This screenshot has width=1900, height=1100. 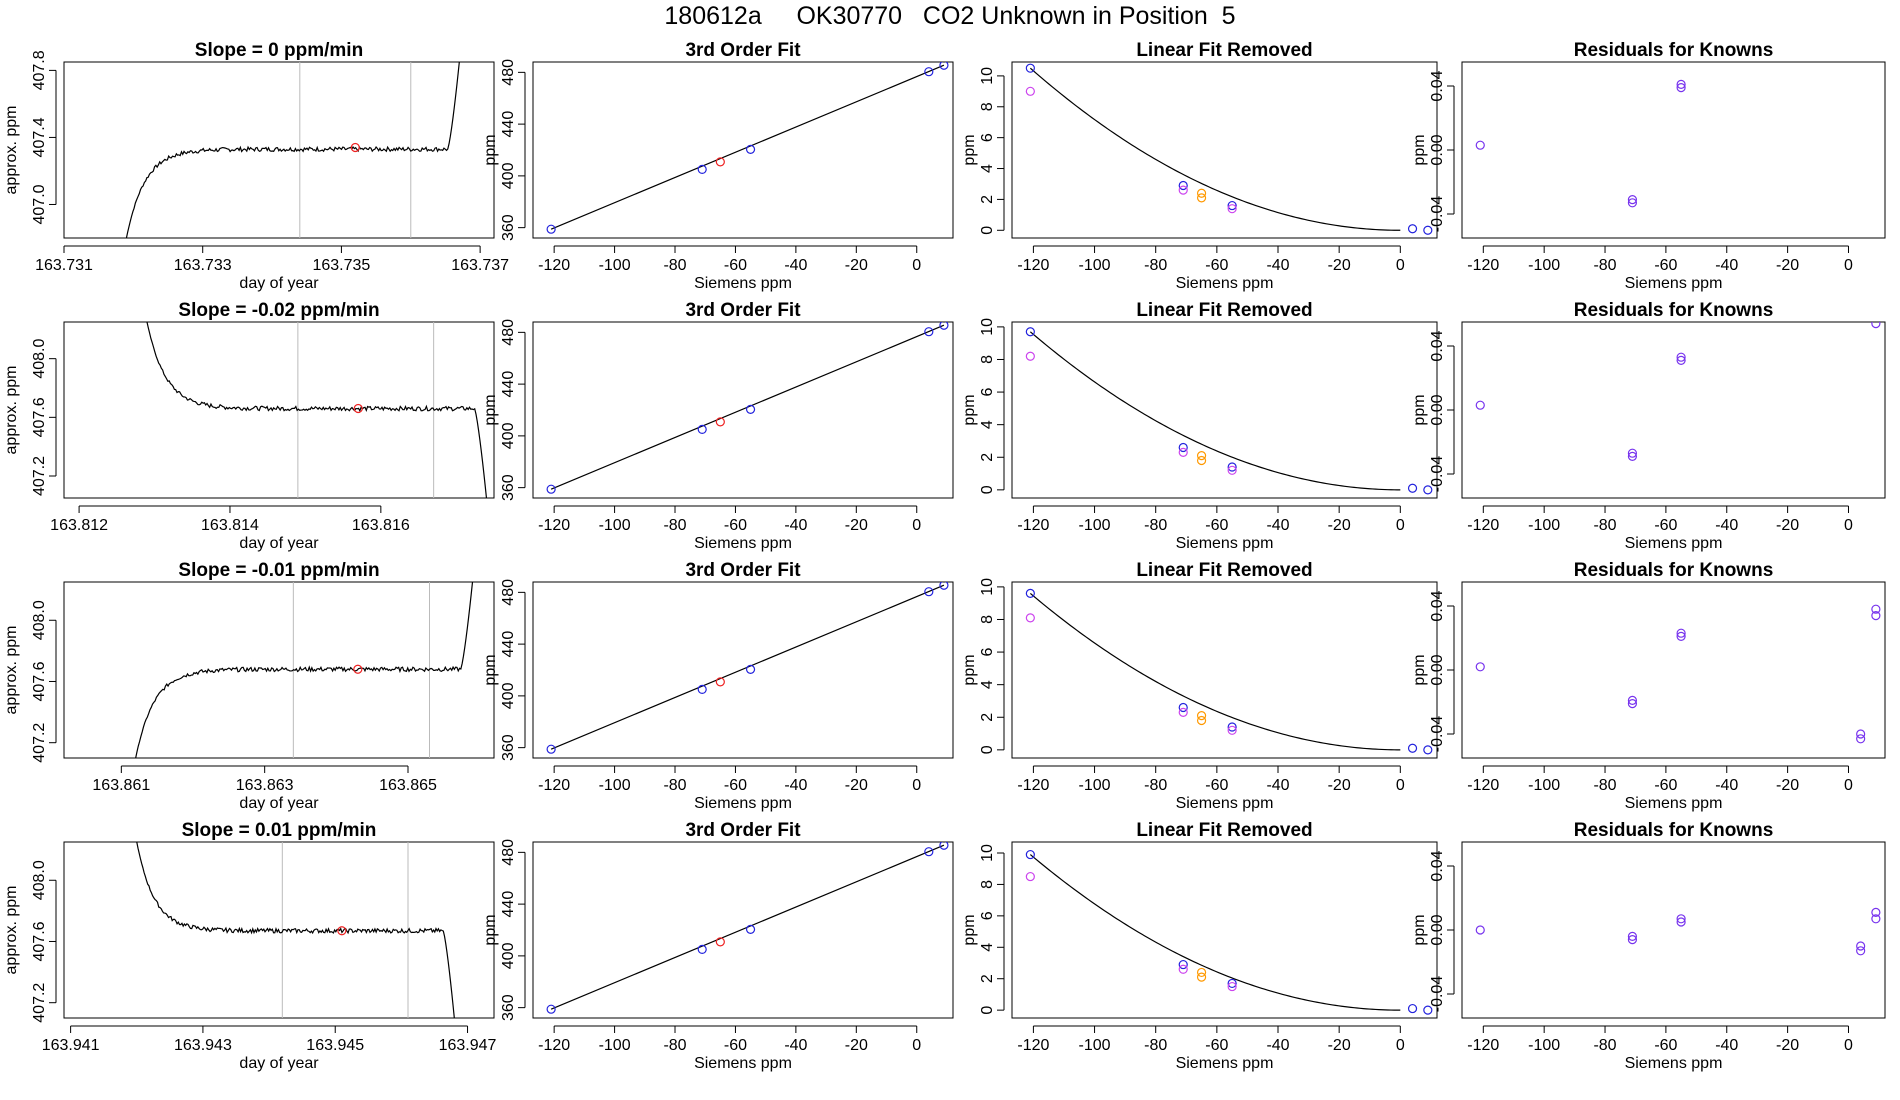 What do you see at coordinates (381, 525) in the screenshot?
I see `x-tick-label: 163.816` at bounding box center [381, 525].